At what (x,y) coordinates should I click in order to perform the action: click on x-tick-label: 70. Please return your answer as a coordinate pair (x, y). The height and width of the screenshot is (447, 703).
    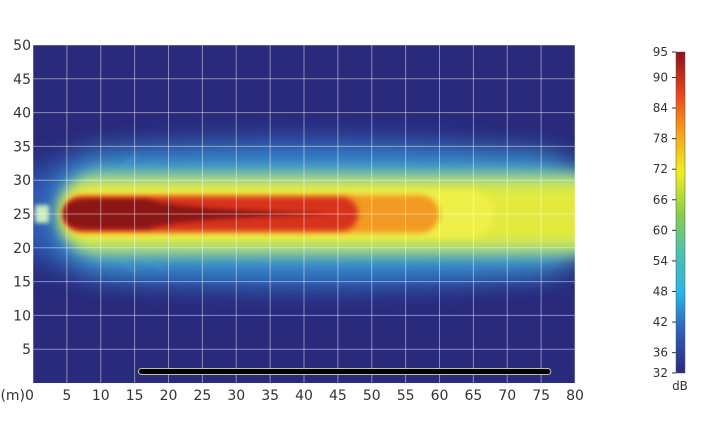
    Looking at the image, I should click on (507, 396).